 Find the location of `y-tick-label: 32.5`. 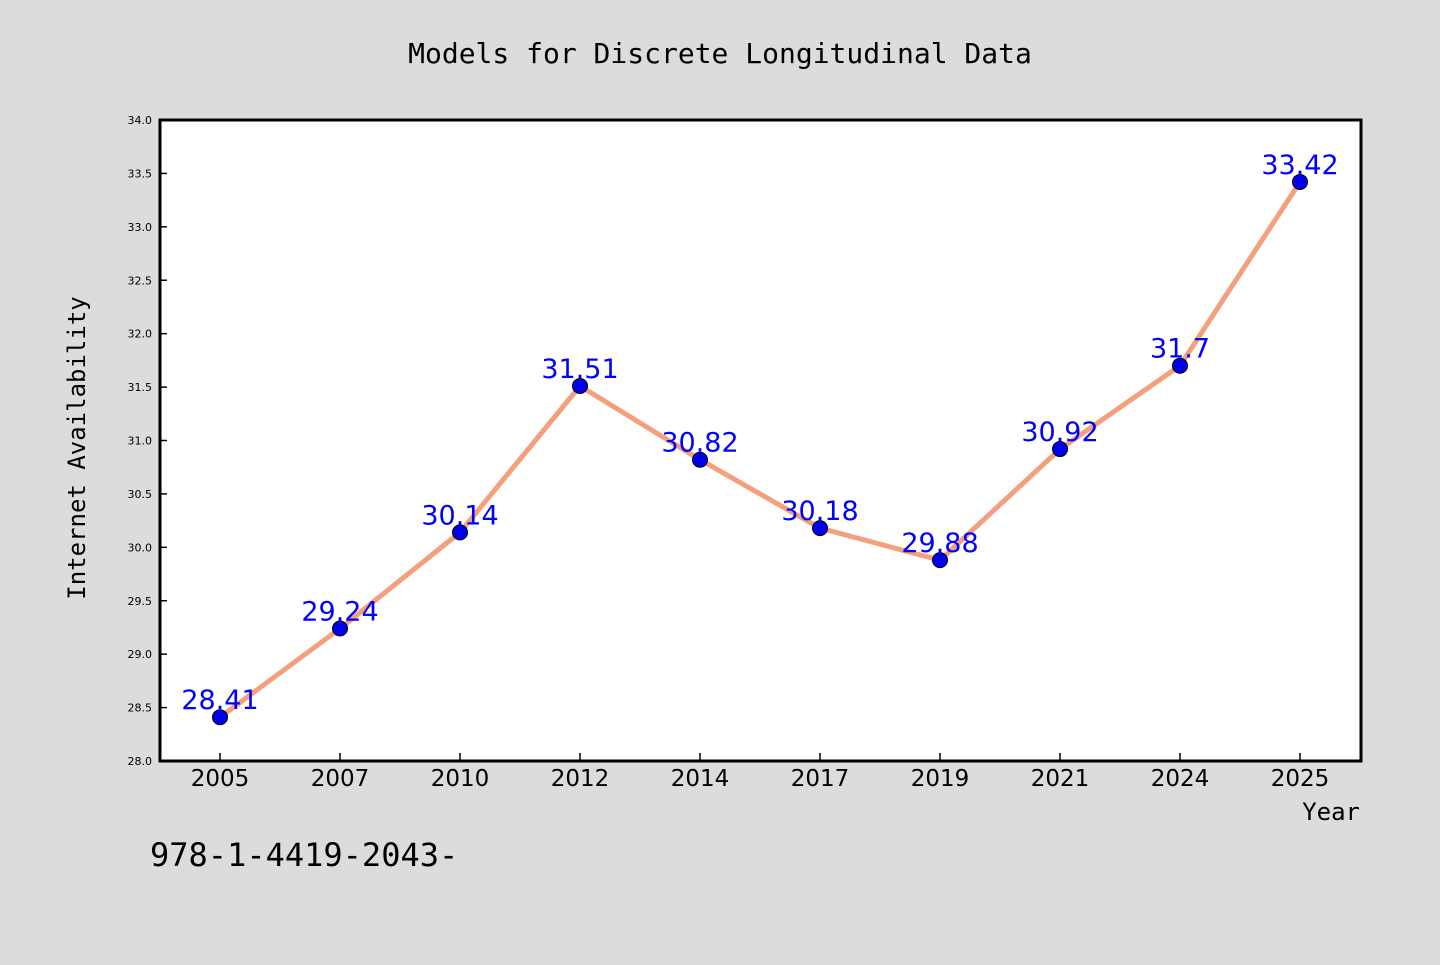

y-tick-label: 32.5 is located at coordinates (140, 280).